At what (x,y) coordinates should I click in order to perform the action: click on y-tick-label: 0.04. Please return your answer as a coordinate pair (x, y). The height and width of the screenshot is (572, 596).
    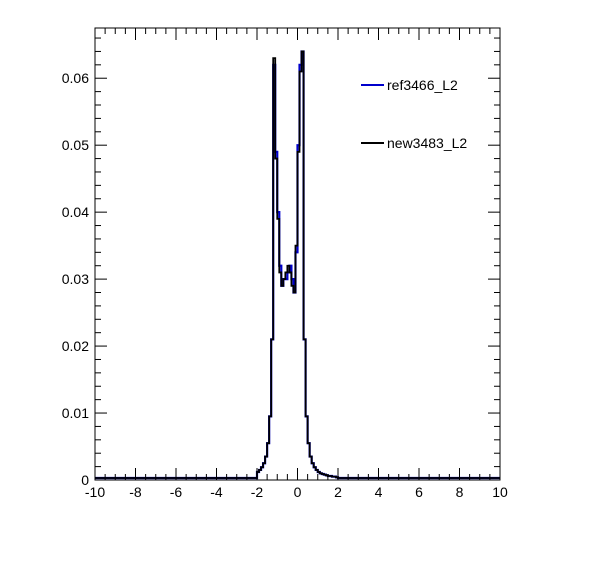
    Looking at the image, I should click on (75, 212).